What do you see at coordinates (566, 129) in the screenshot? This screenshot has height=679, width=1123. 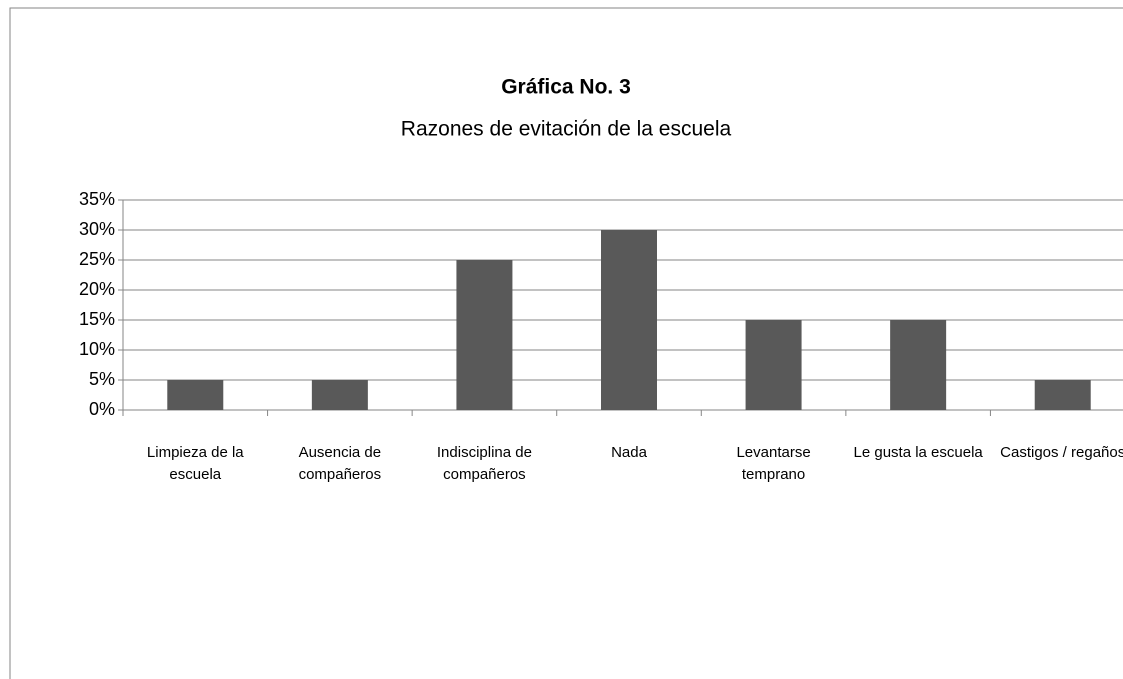 I see `chart-subtitle: Razones de evitación de la escuela` at bounding box center [566, 129].